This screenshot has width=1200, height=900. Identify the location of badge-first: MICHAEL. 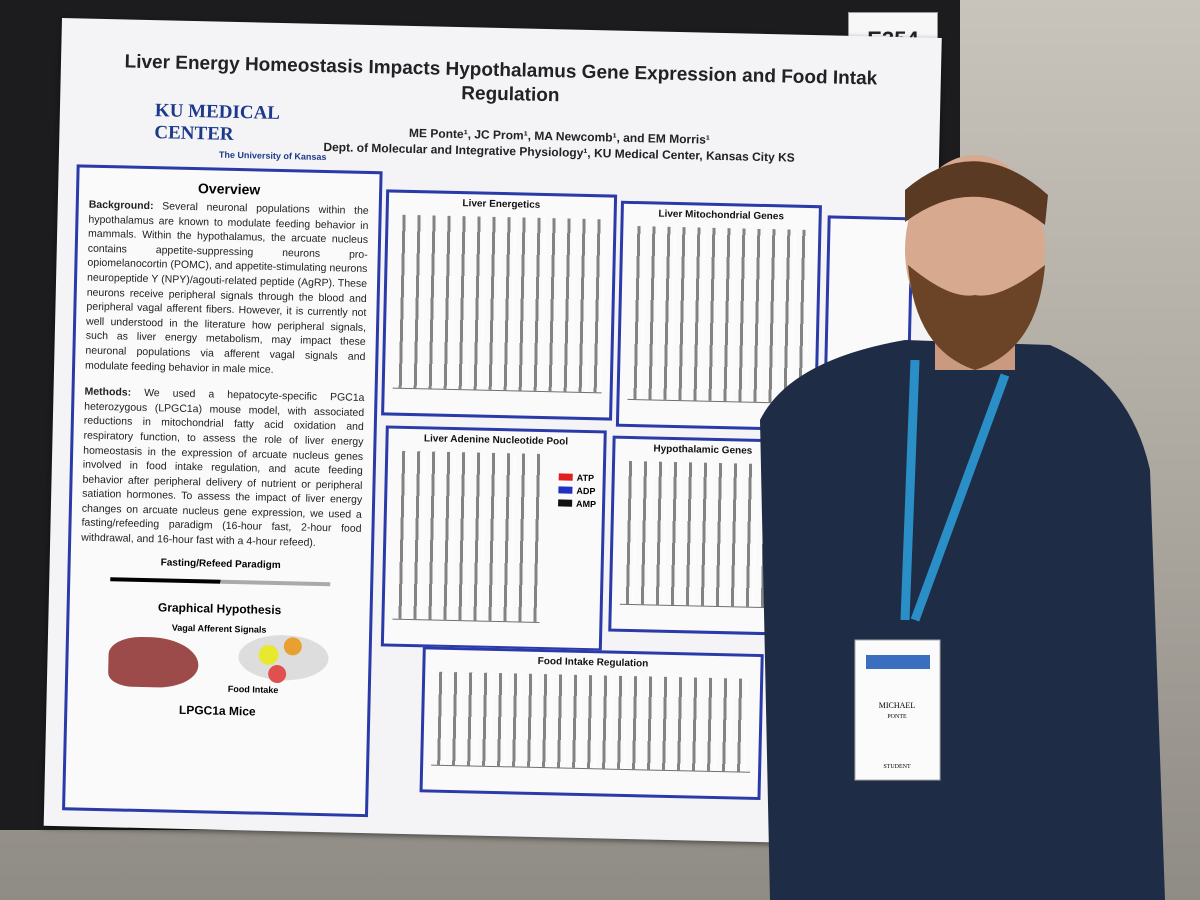
(897, 705).